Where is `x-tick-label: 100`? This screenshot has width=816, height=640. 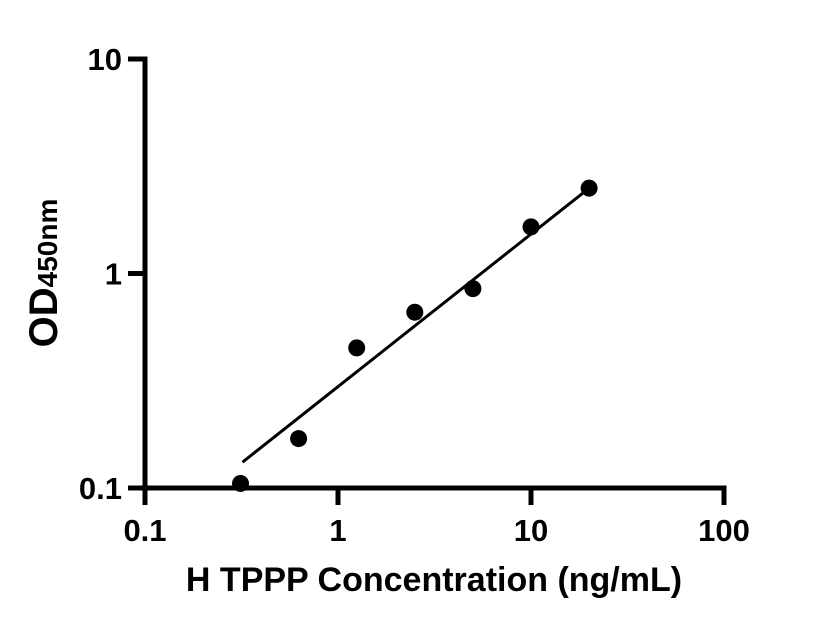 x-tick-label: 100 is located at coordinates (724, 530).